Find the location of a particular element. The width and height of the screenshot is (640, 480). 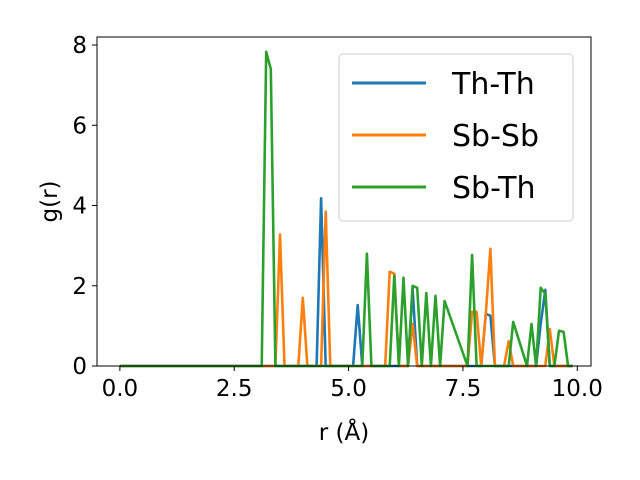

y-axis-label: g(r) is located at coordinates (50, 201).